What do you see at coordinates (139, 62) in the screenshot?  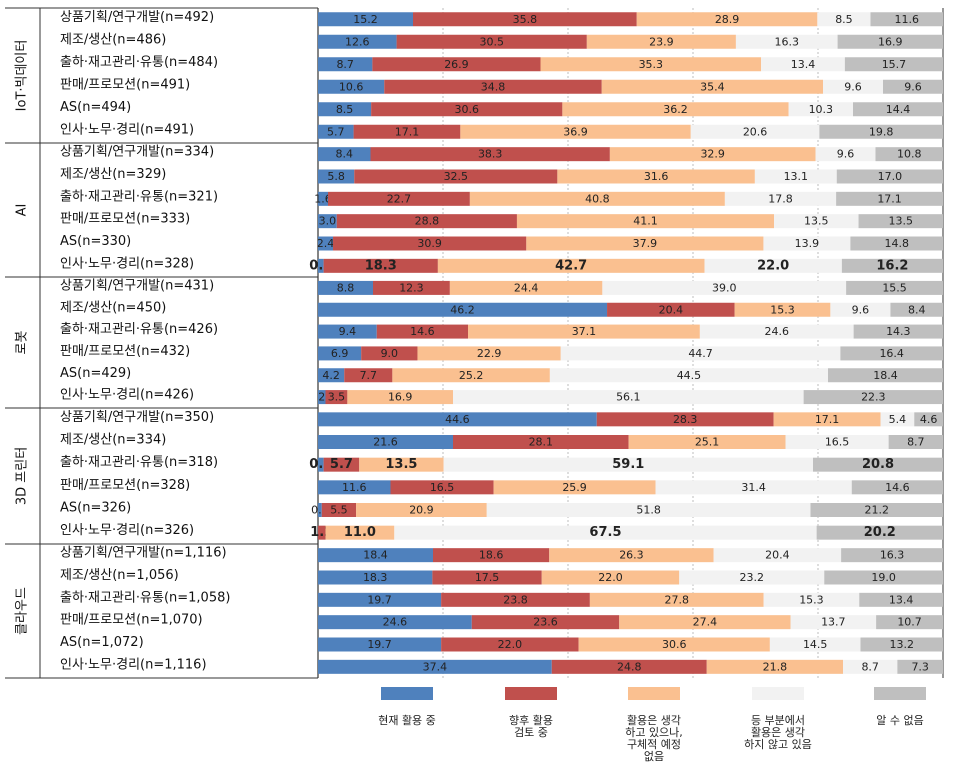 I see `row-label: 출하·재고관리·유통(n=484)` at bounding box center [139, 62].